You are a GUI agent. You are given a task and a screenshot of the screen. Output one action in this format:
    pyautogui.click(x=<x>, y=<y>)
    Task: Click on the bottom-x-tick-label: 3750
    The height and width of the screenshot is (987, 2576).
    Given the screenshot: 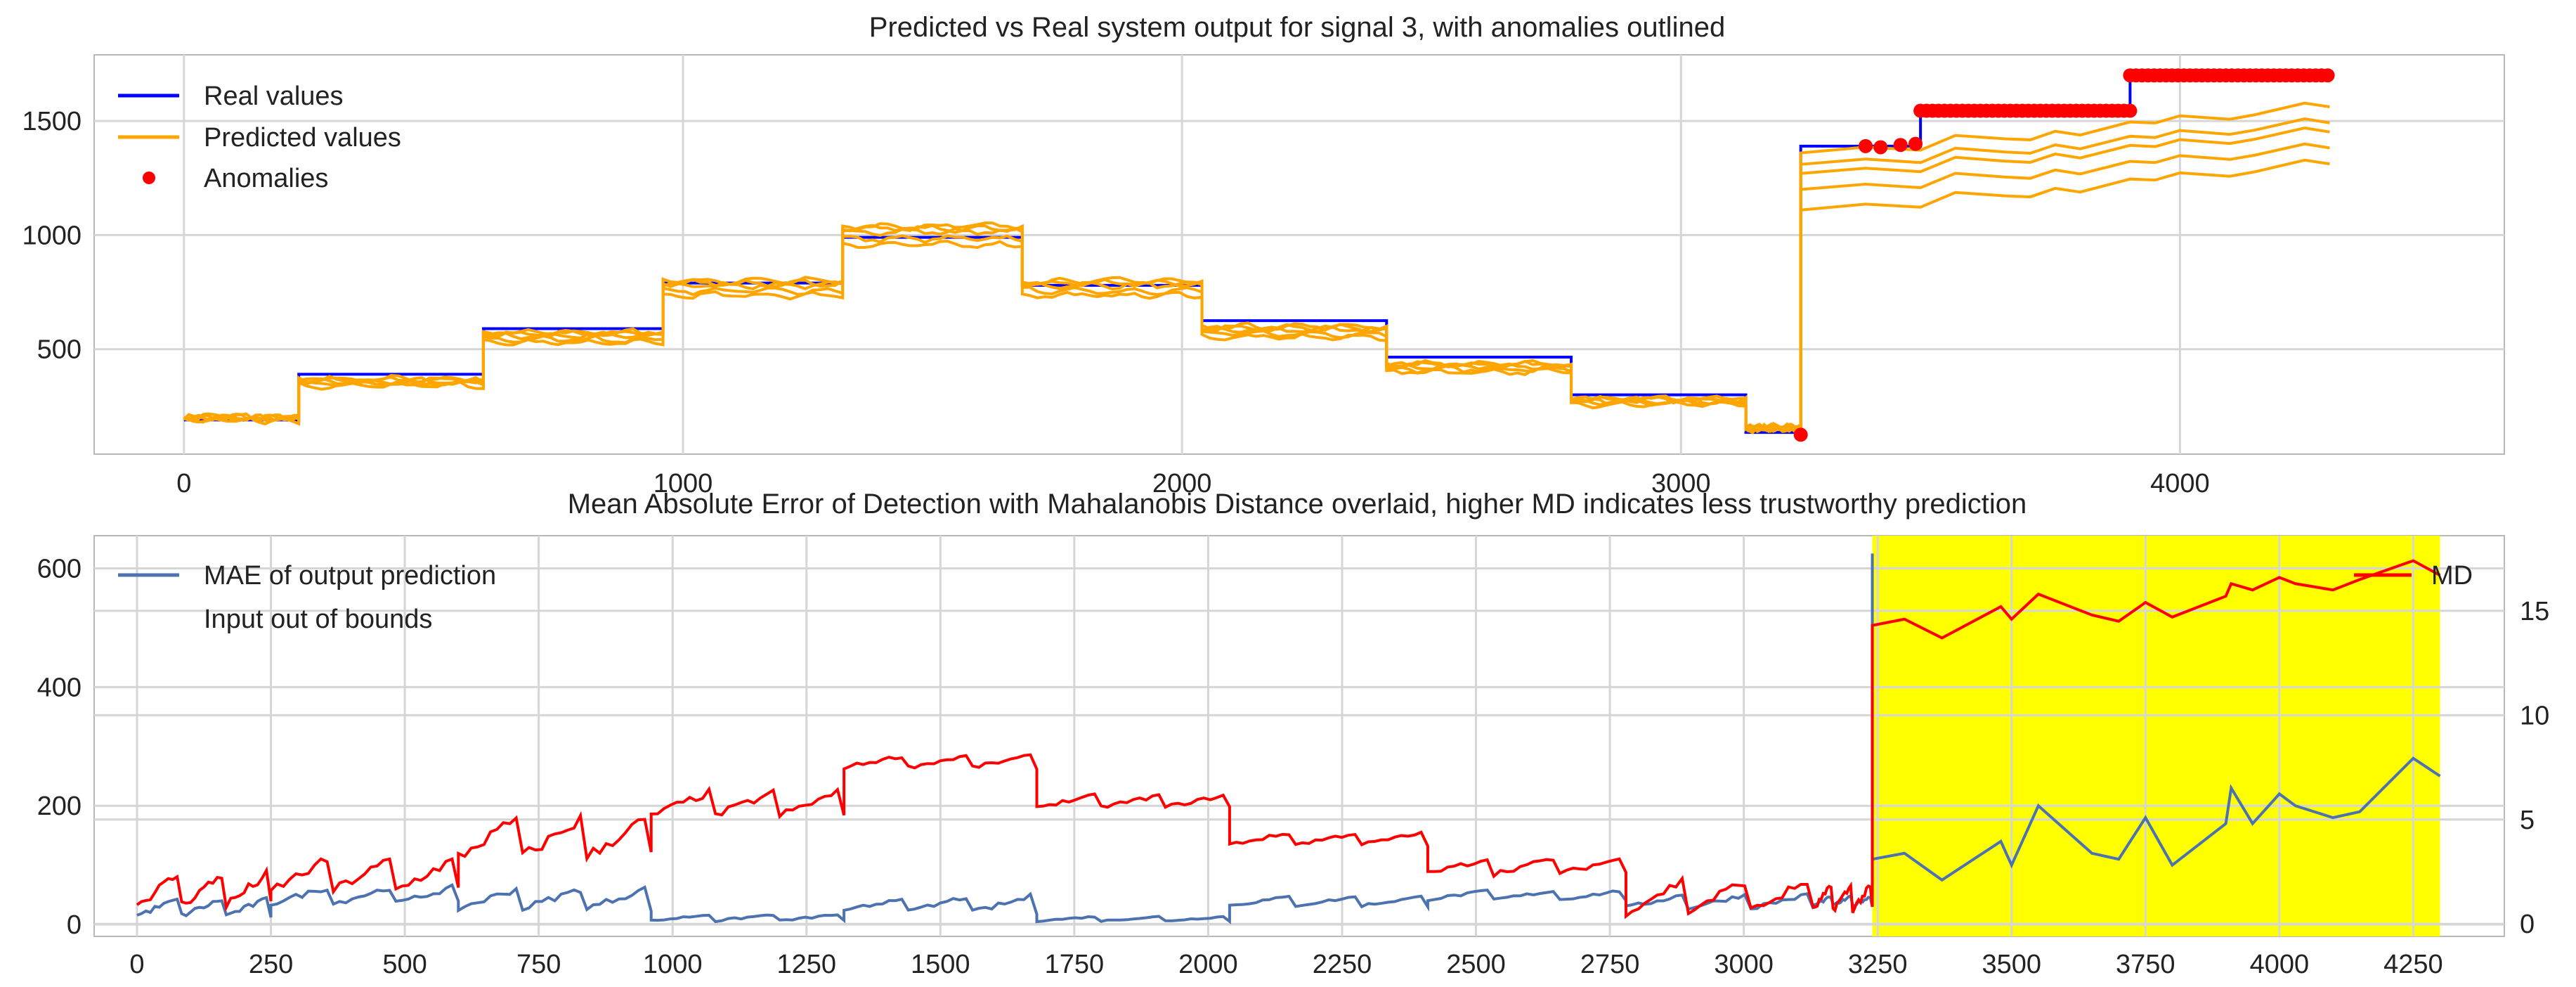 What is the action you would take?
    pyautogui.click(x=2145, y=964)
    